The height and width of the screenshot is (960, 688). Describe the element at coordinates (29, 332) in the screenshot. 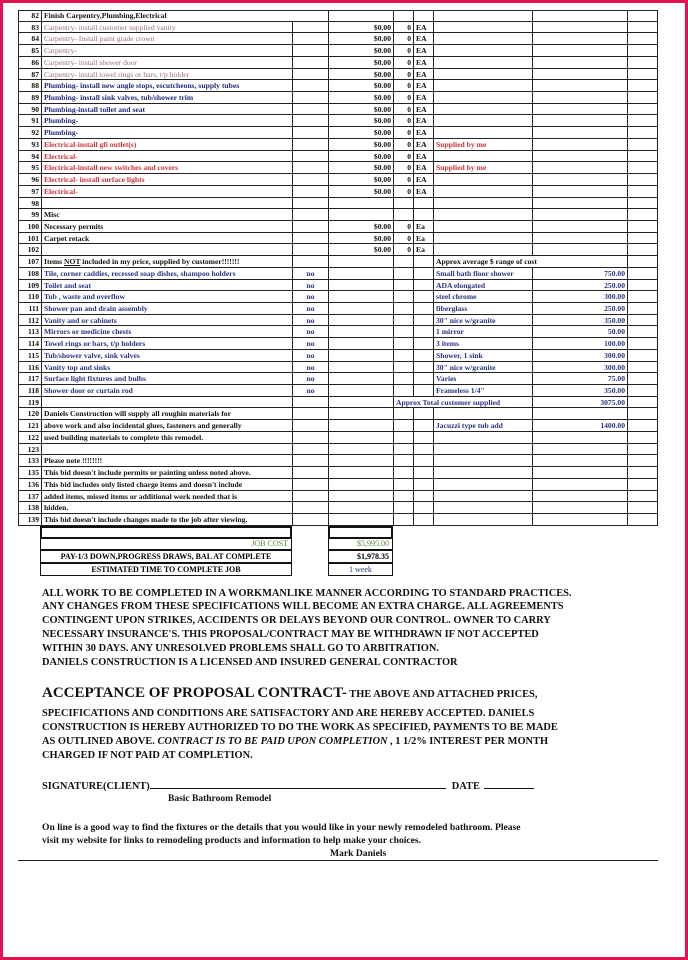

I see `row-number: 113` at that location.